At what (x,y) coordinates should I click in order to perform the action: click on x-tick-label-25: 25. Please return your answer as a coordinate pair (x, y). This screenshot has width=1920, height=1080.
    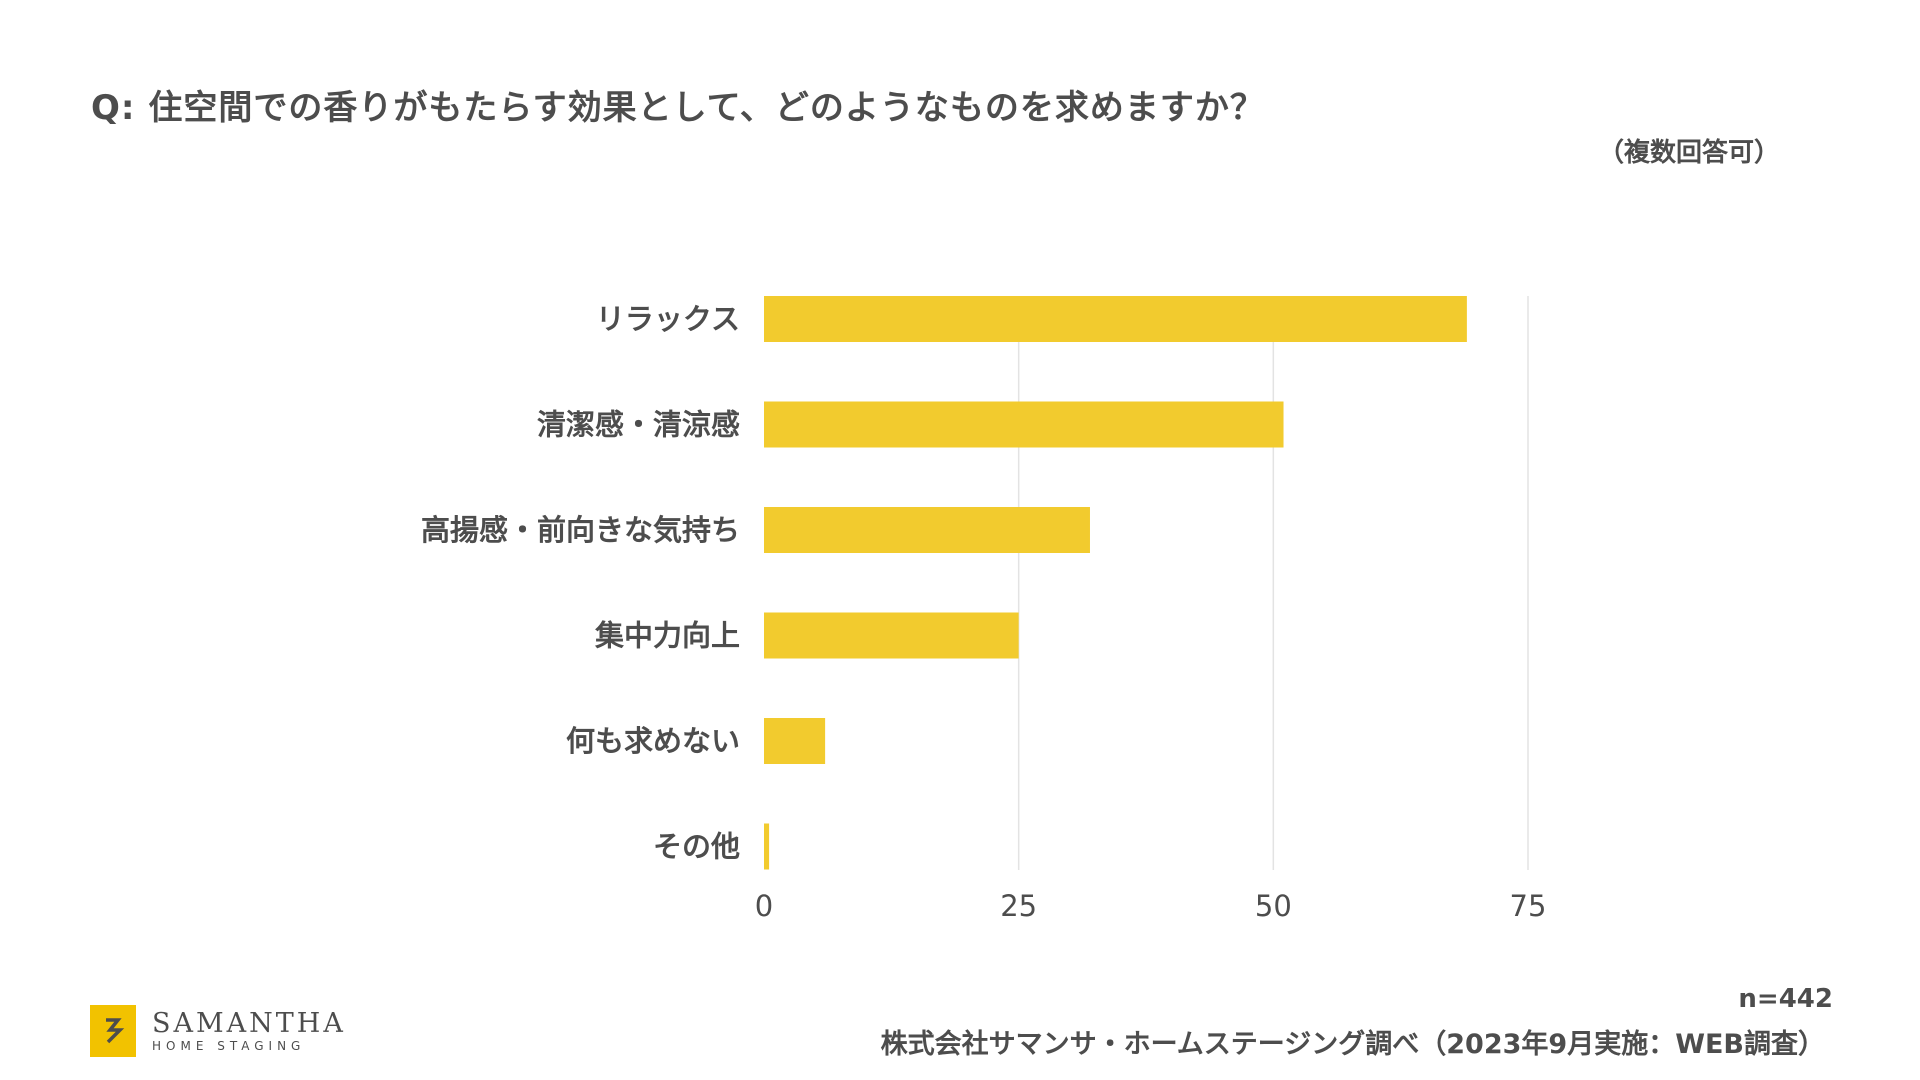
    Looking at the image, I should click on (1018, 906).